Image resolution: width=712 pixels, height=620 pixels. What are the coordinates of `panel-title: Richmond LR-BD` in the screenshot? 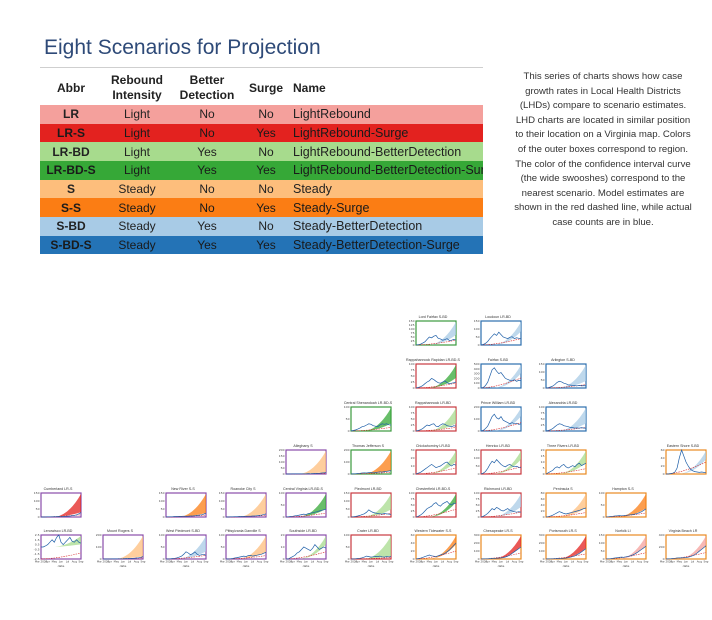 It's located at (498, 489).